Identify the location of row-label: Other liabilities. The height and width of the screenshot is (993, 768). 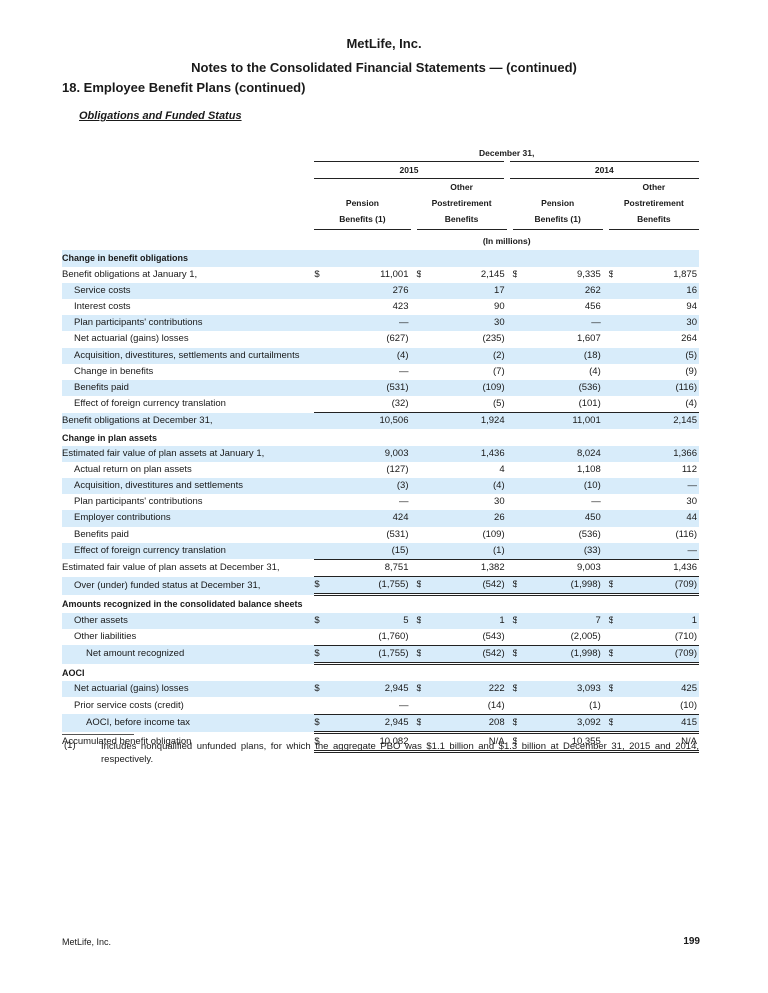
(105, 637).